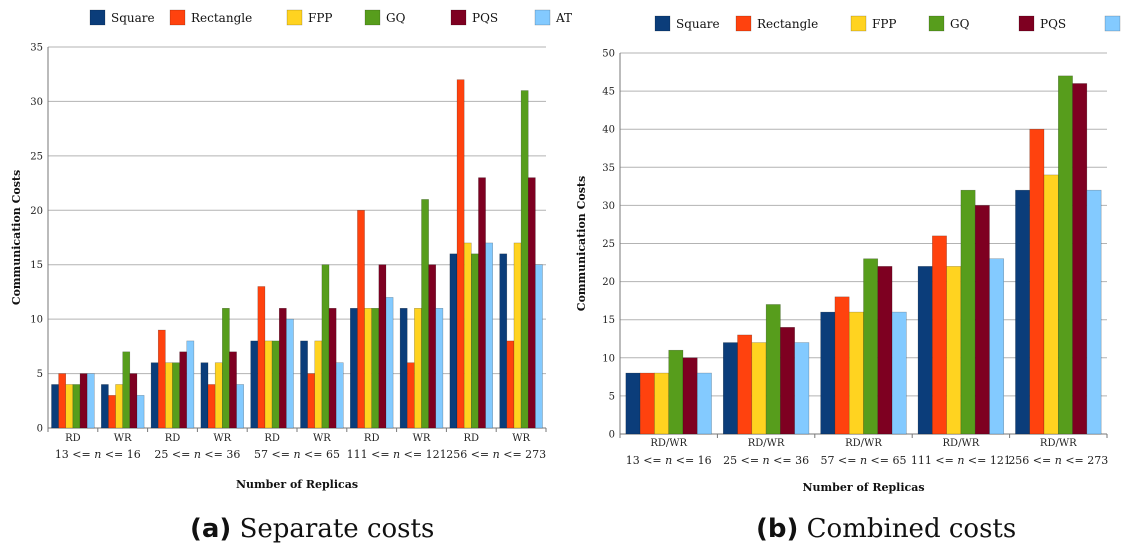 The height and width of the screenshot is (556, 1121). I want to click on x-tick-label: RD/WR, so click(961, 443).